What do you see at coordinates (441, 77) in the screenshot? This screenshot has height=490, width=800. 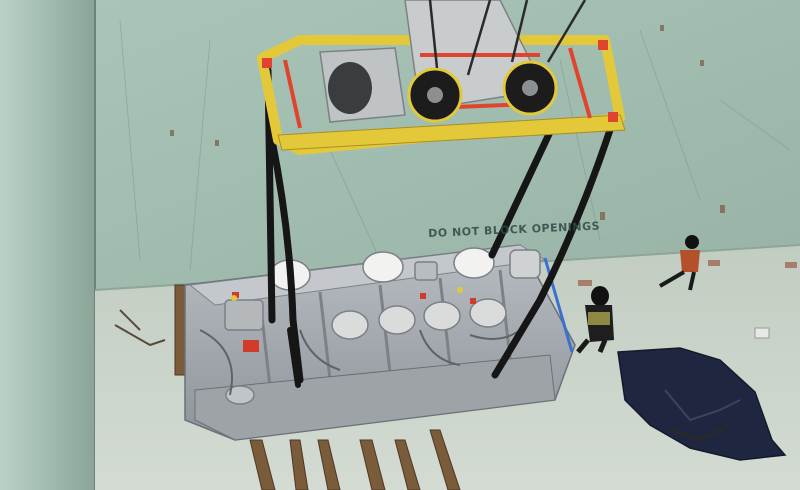 I see `spreader-beam` at bounding box center [441, 77].